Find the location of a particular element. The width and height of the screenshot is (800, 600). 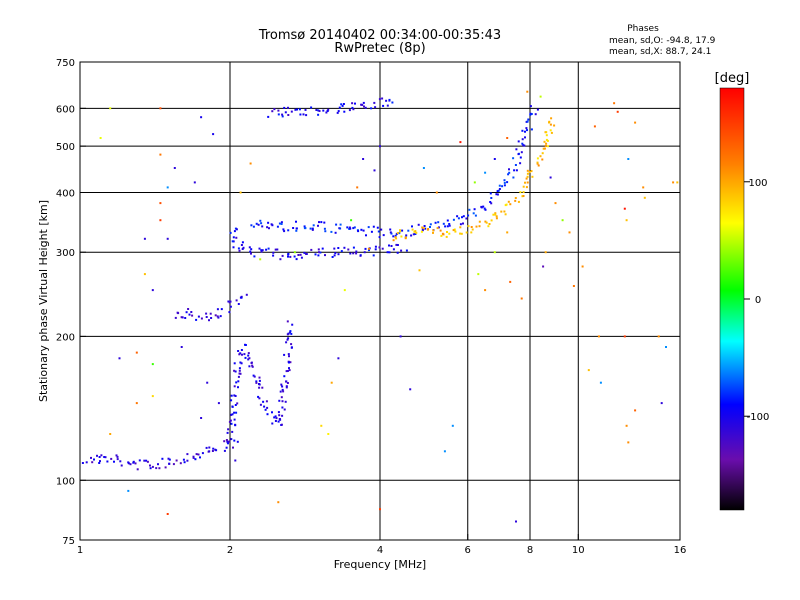

x-tick-label: 16 is located at coordinates (680, 550).